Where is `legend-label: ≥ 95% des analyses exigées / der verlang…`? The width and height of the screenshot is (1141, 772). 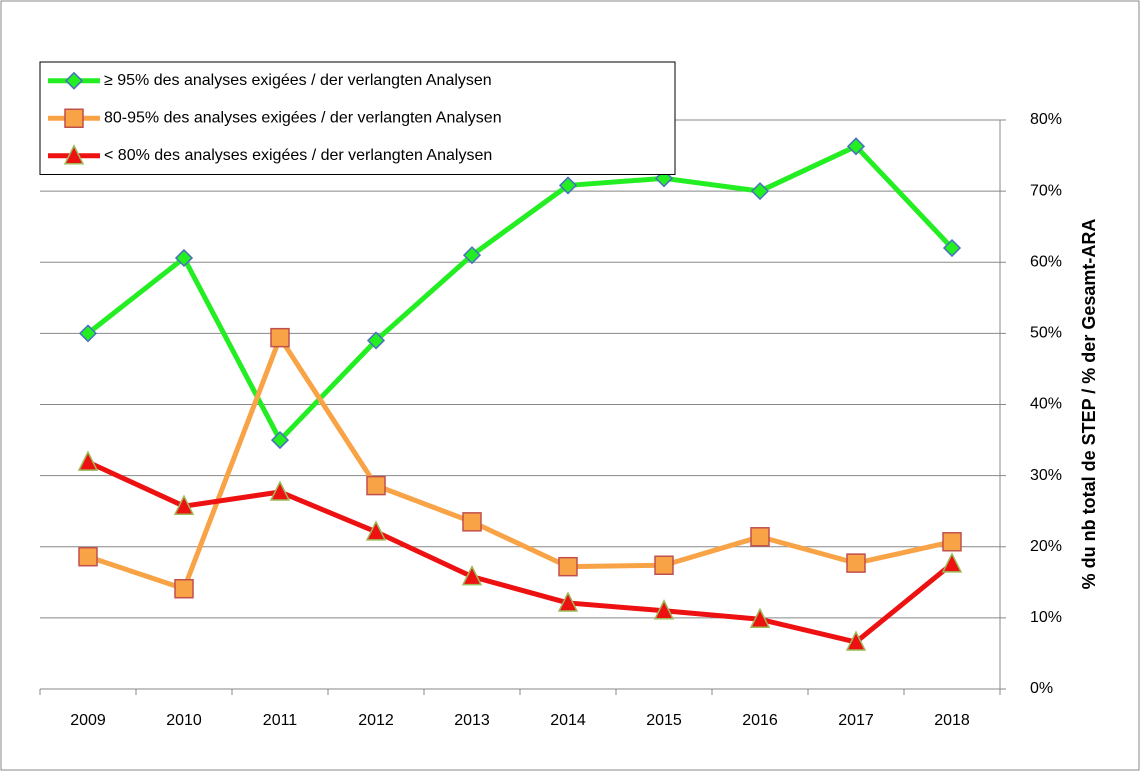 legend-label: ≥ 95% des analyses exigées / der verlang… is located at coordinates (298, 80).